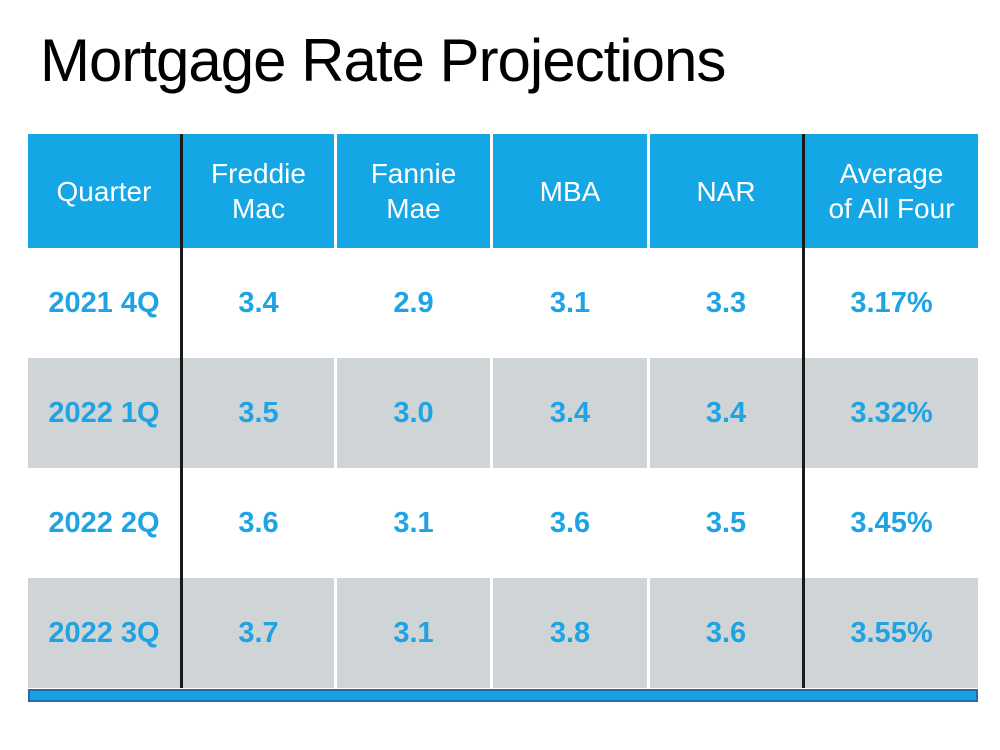 This screenshot has height=750, width=1000. I want to click on average-cell: 3.45%, so click(891, 523).